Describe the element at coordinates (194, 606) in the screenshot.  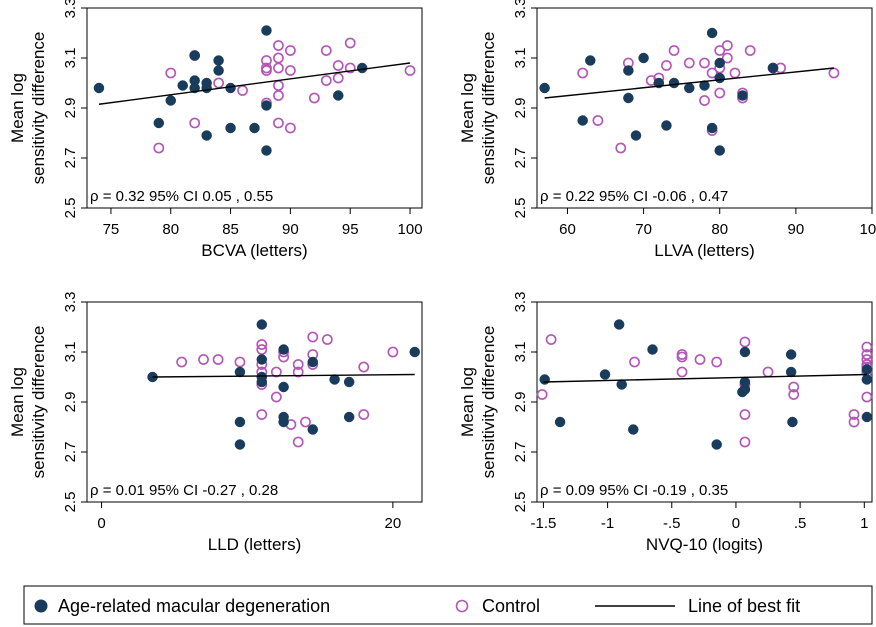
I see `legend-amd-label: Age-related macular degeneration` at that location.